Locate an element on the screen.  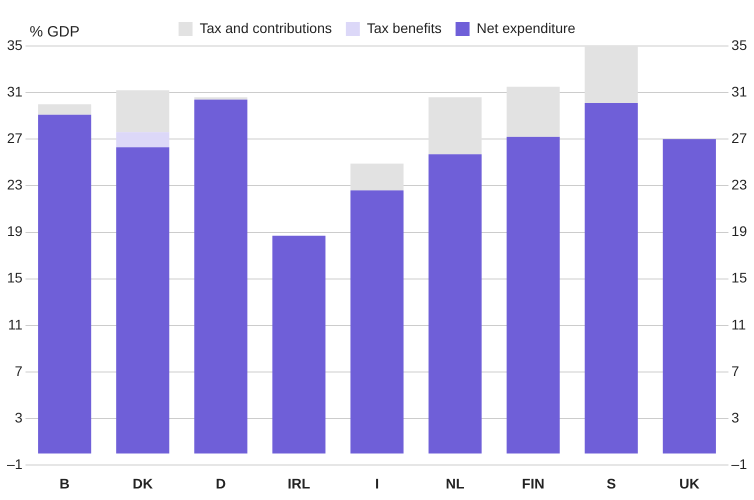
y-tick-label: 23 is located at coordinates (14, 184).